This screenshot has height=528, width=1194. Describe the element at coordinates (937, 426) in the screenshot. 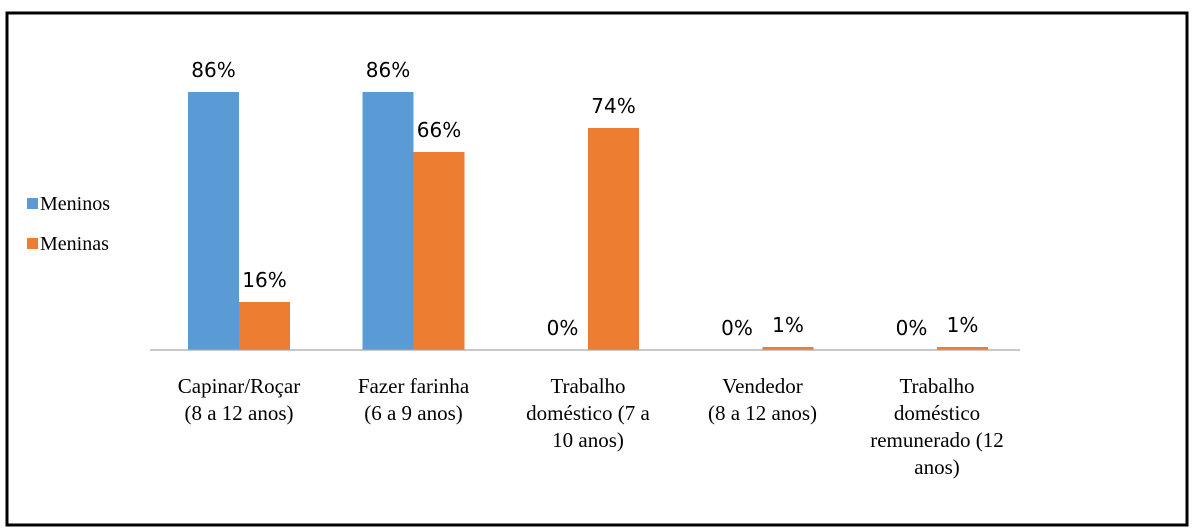

I see `category-label-4: Trabalho doméstico remunerado (12 anos)` at that location.